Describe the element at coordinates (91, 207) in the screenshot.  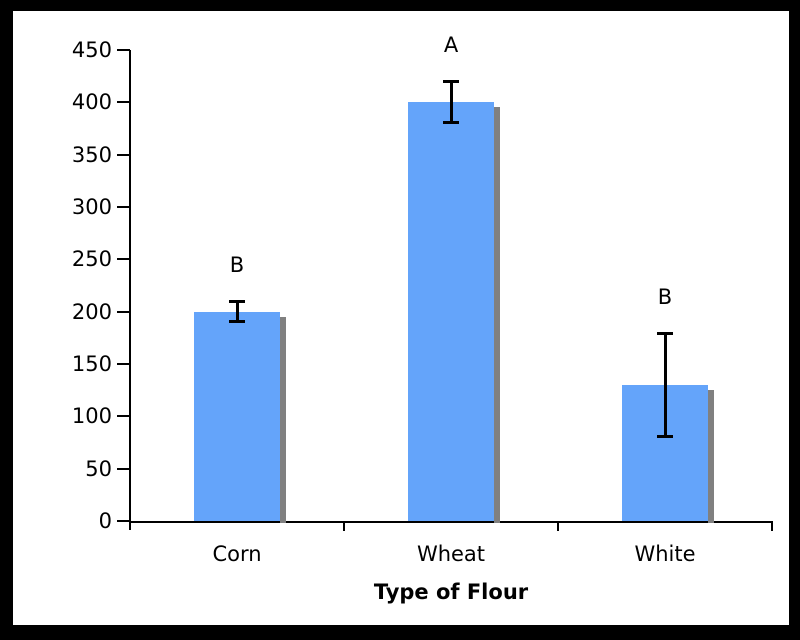
I see `y-tick-label: 300` at that location.